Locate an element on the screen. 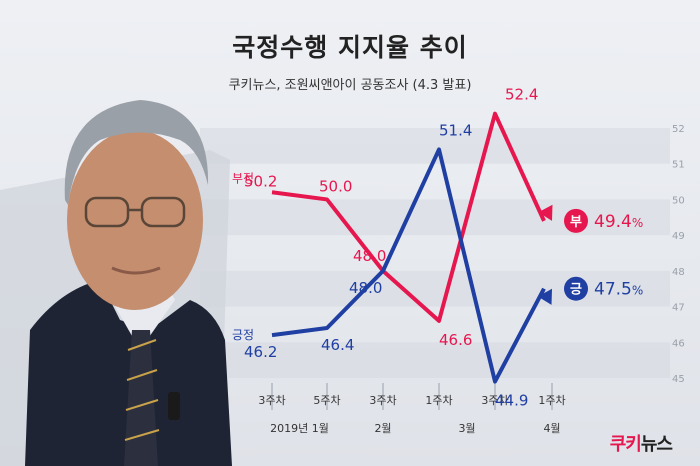  suit-jacket is located at coordinates (128, 373).